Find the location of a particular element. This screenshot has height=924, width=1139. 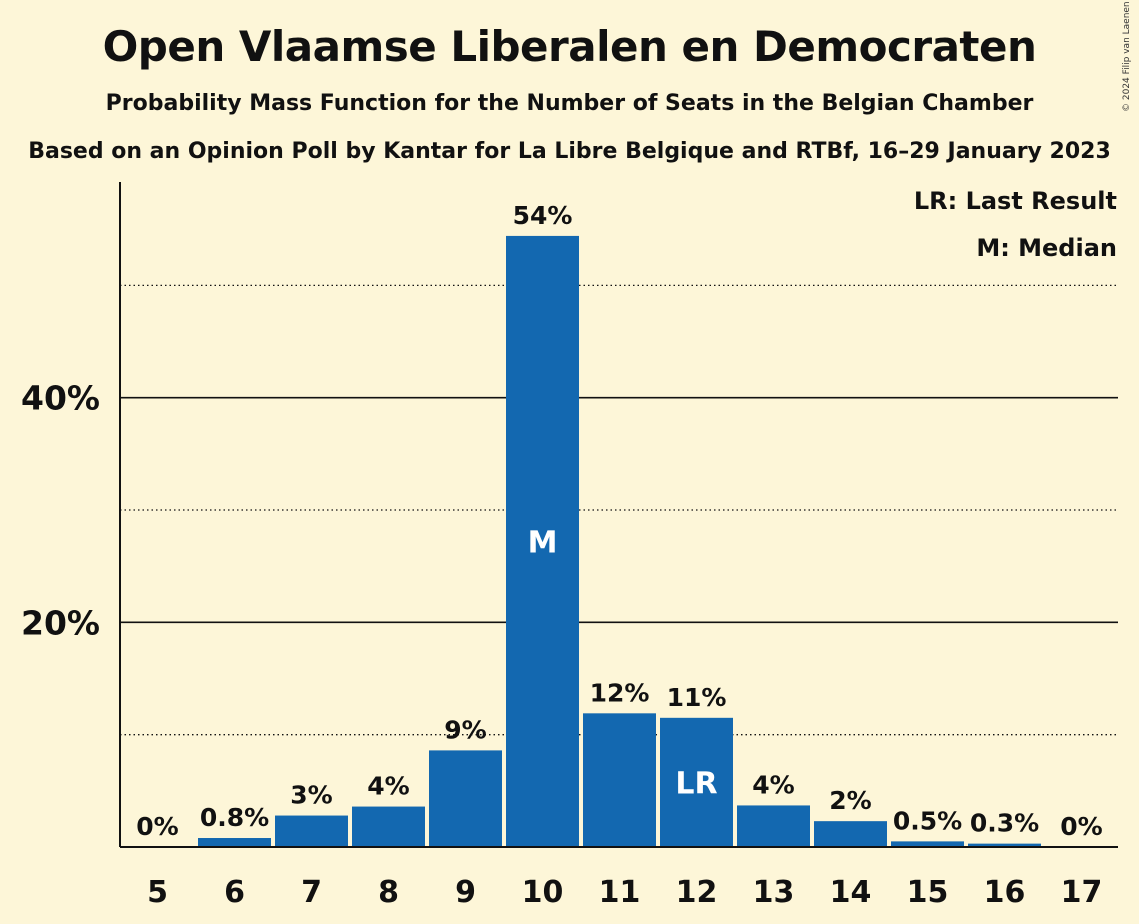

value-label-15: 0.5% is located at coordinates (927, 820).